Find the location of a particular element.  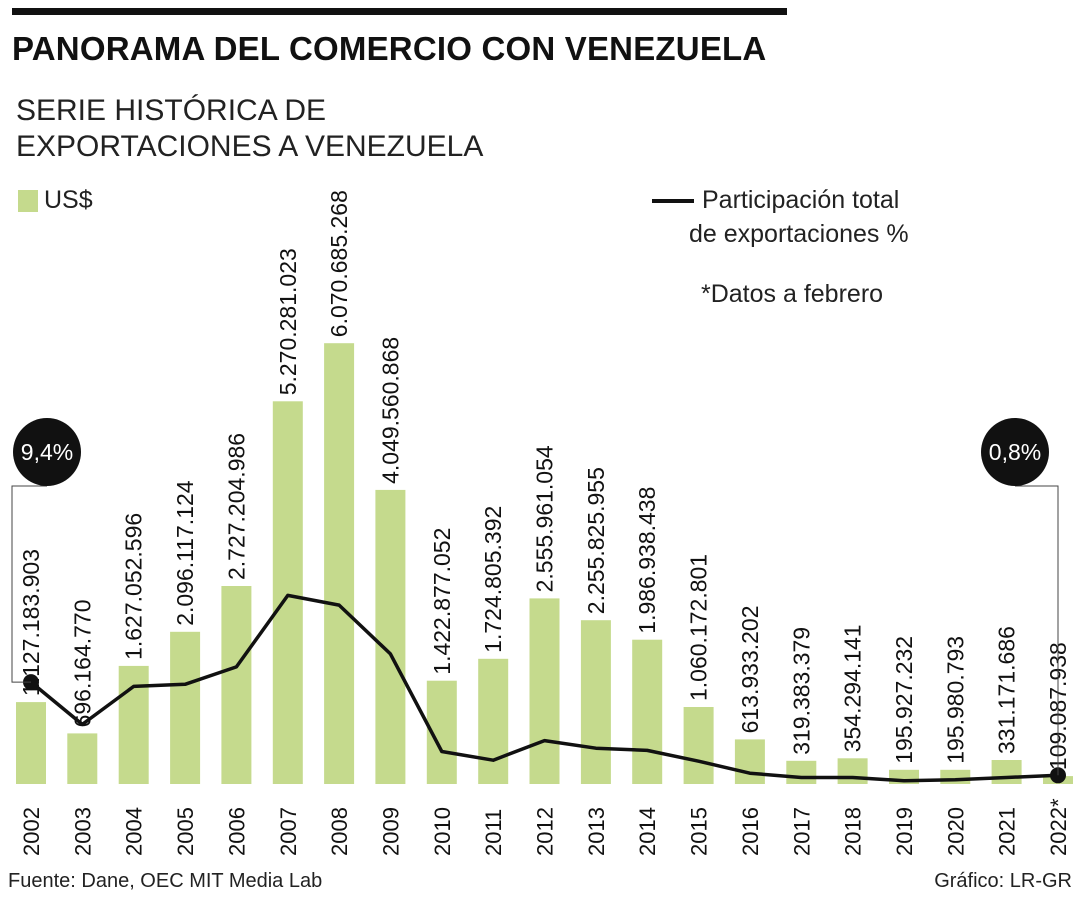

x-tick-2009: 2009 is located at coordinates (390, 831).